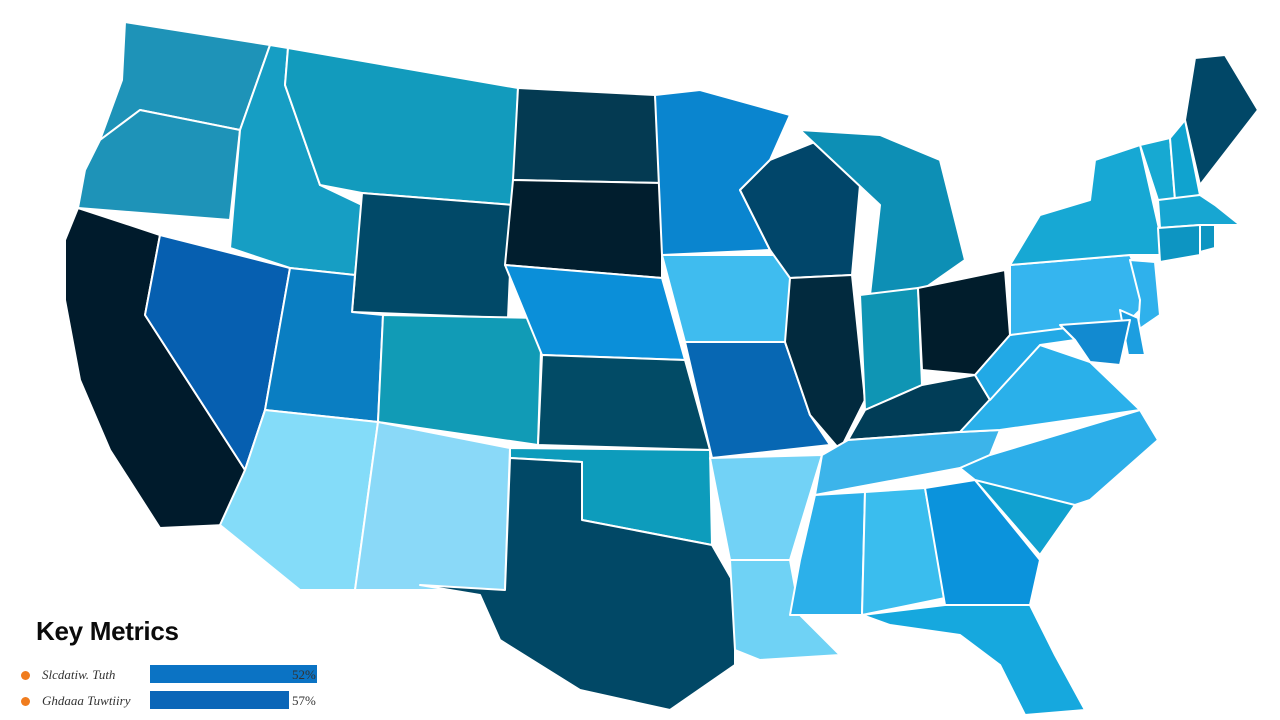 The image size is (1280, 720). What do you see at coordinates (1087, 205) in the screenshot?
I see `state-new-york` at bounding box center [1087, 205].